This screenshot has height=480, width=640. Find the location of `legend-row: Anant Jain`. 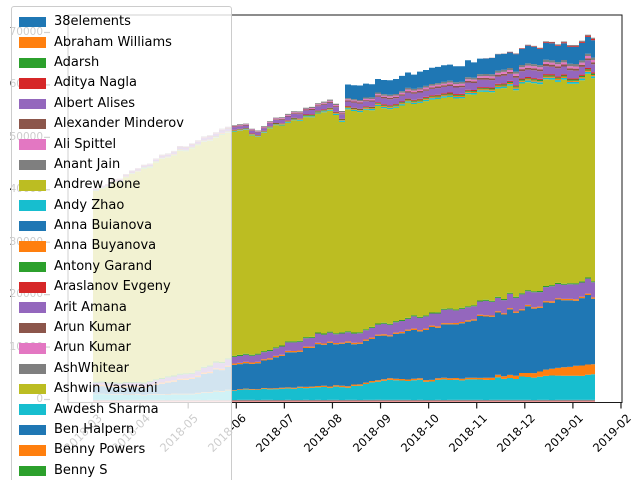

legend-row: Anant Jain is located at coordinates (122, 165).